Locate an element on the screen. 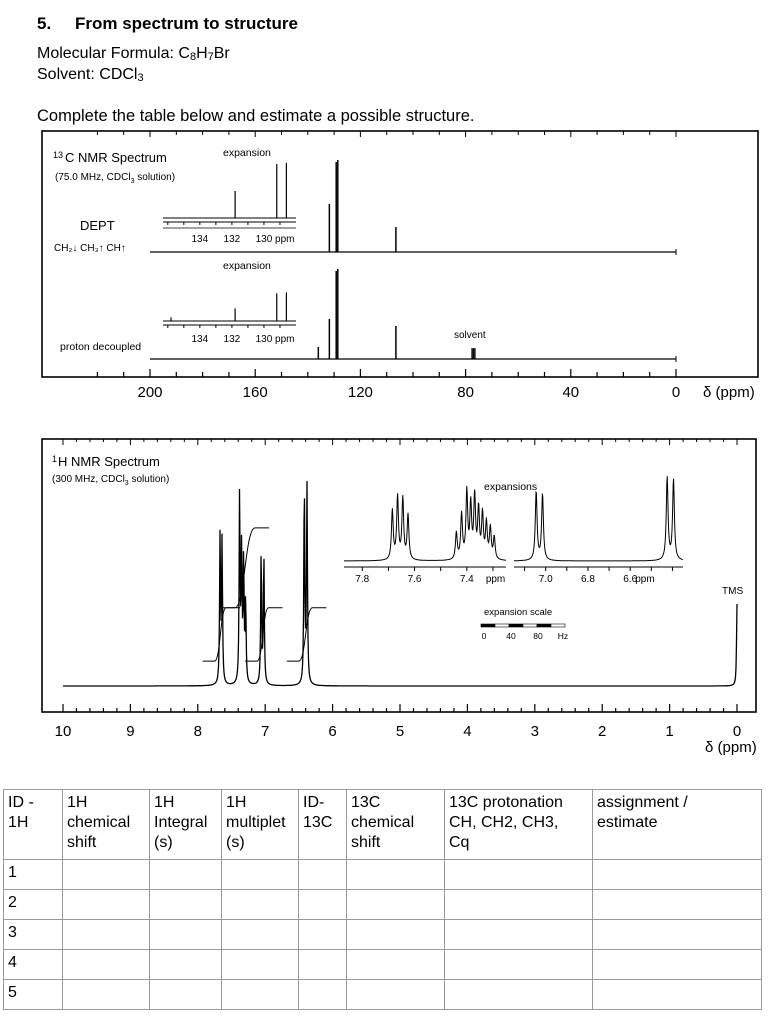 Image resolution: width=781 pixels, height=1024 pixels. table-row: 4 is located at coordinates (382, 964).